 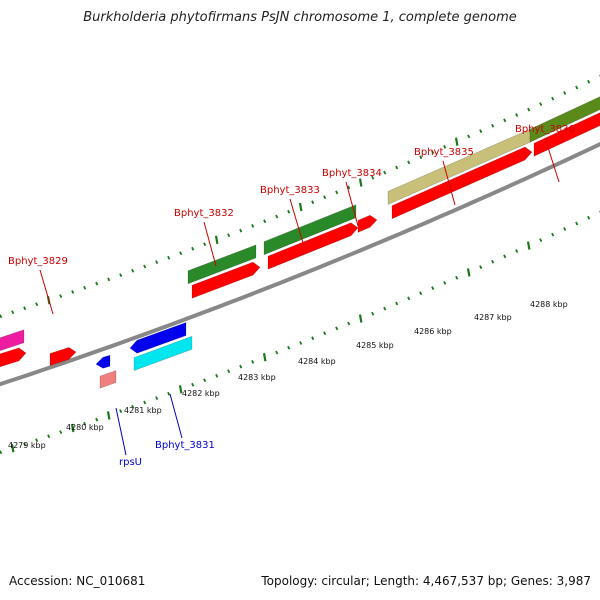 I want to click on gene-label-forward: Bphyt_3829, so click(x=38, y=261).